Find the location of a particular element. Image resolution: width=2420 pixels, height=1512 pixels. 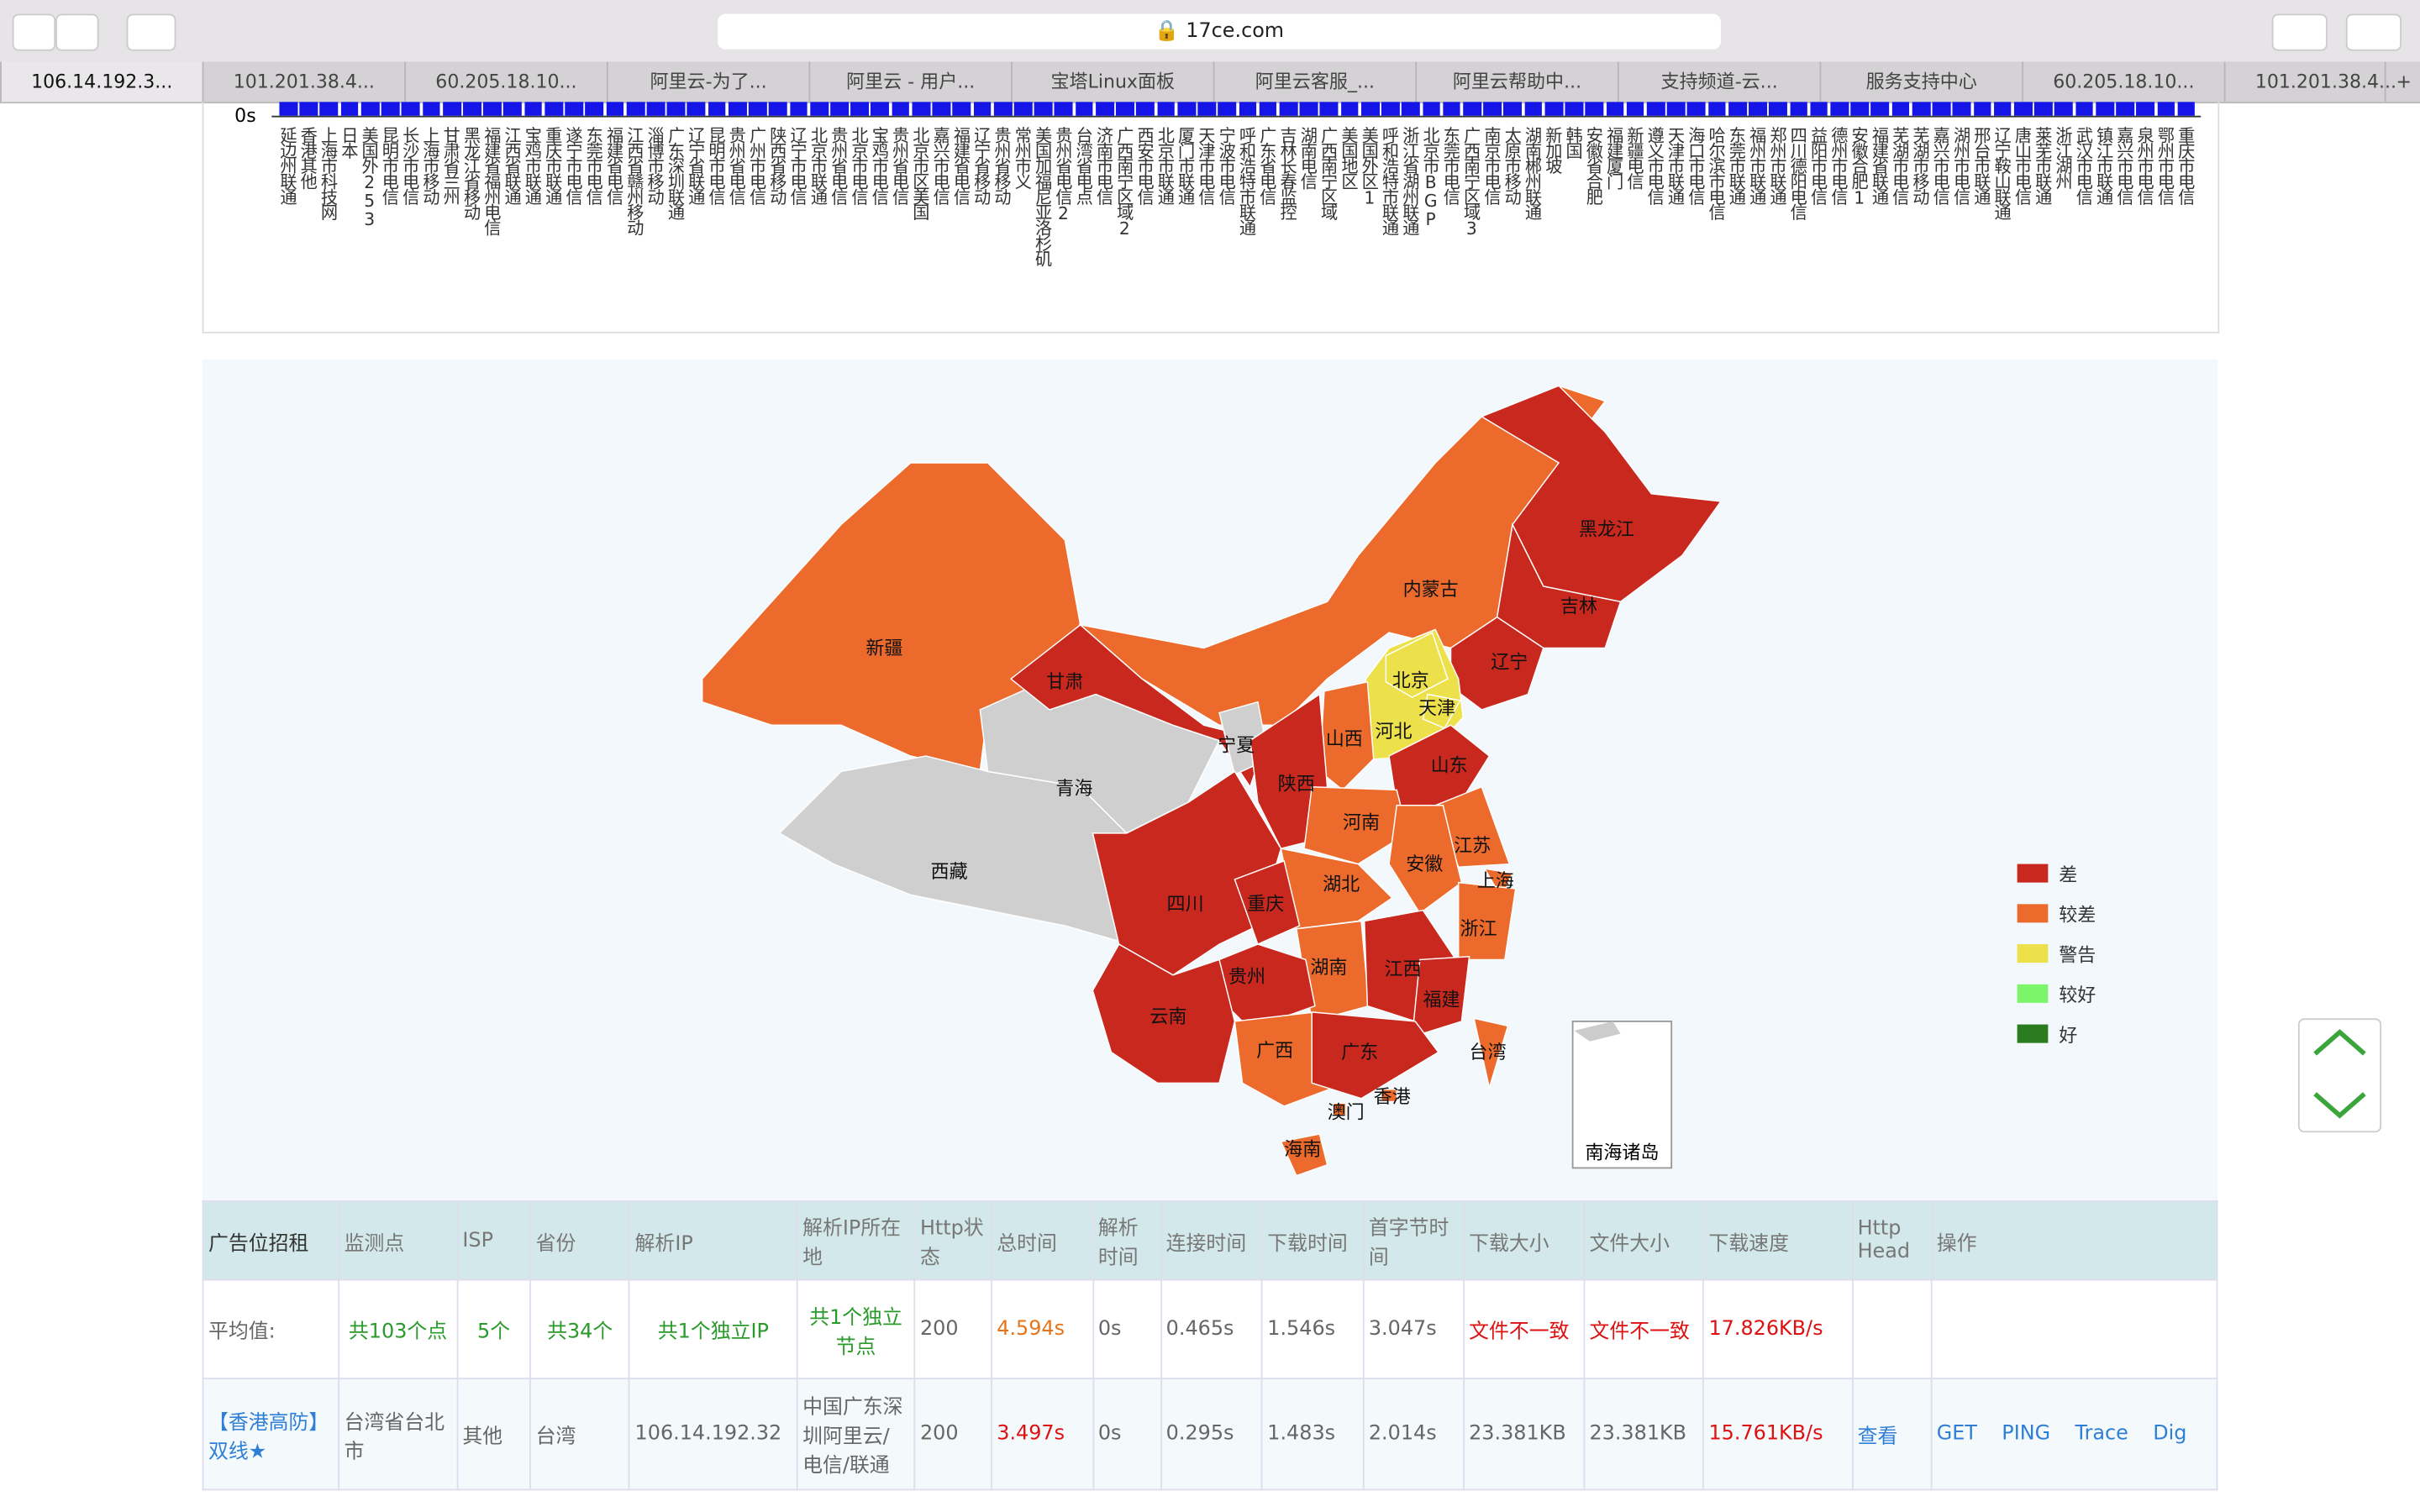

cell: 其他 is located at coordinates (494, 1434).